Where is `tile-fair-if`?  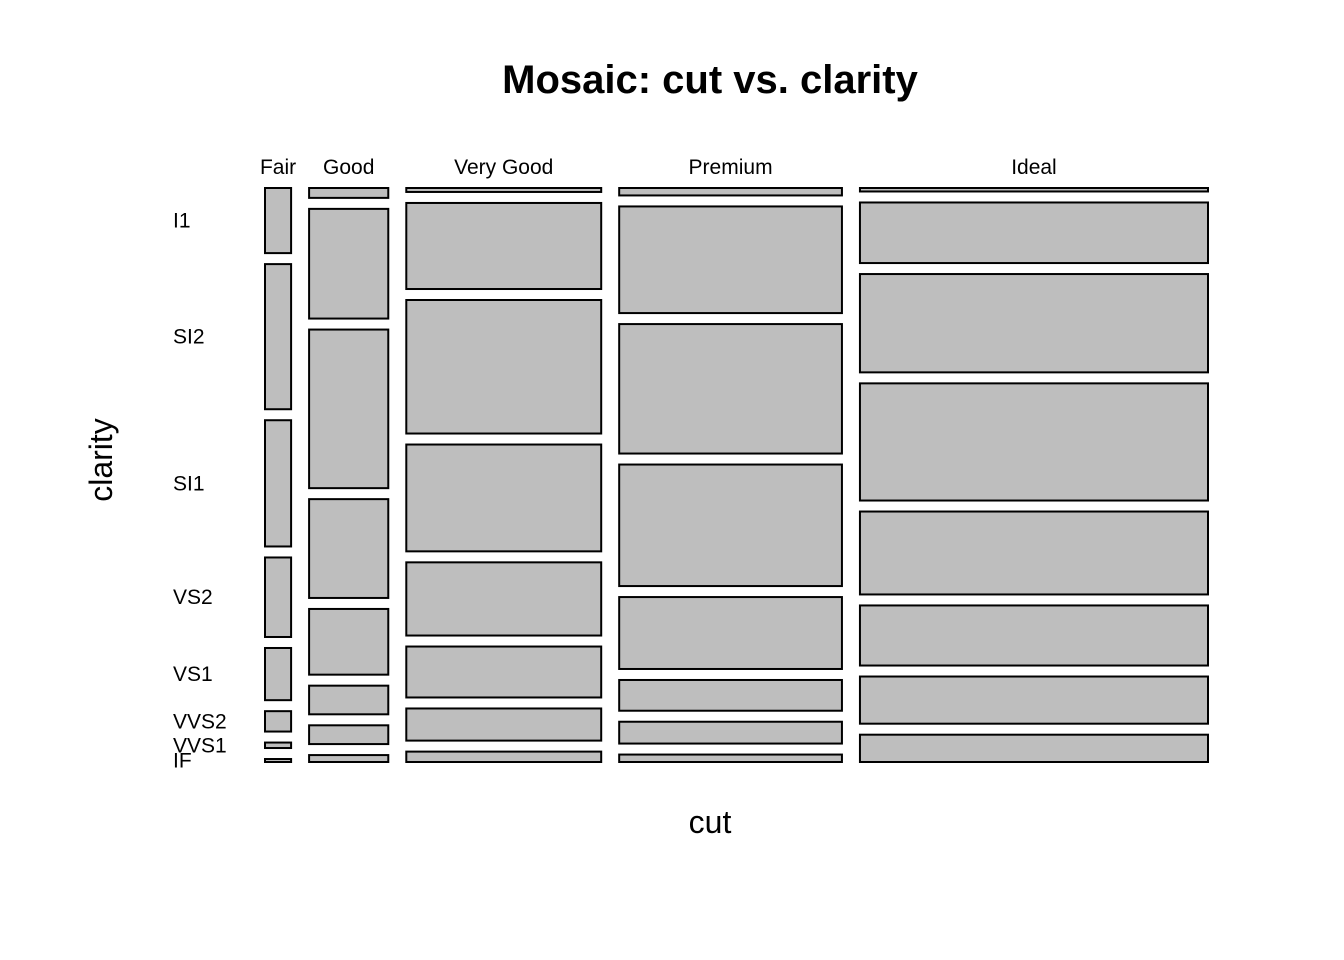
tile-fair-if is located at coordinates (278, 761).